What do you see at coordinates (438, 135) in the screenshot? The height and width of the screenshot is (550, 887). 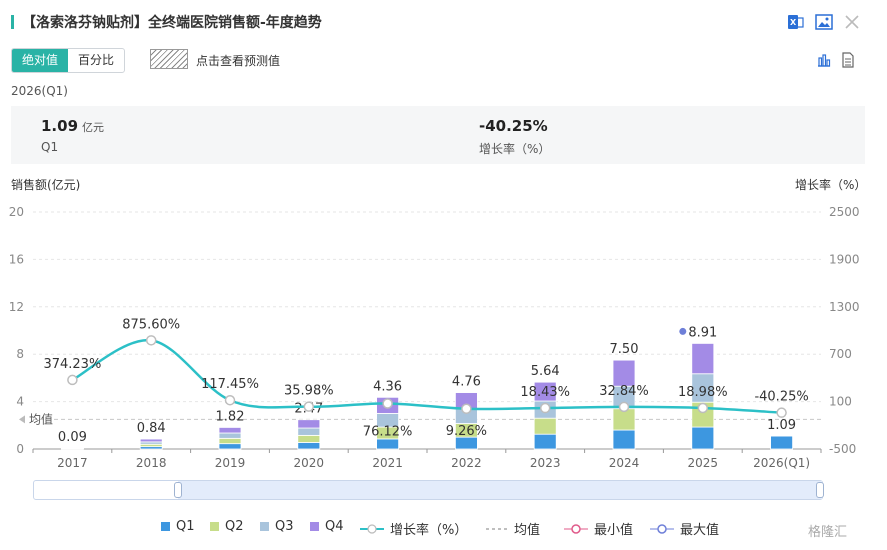 I see `summary-panel: 1.09 亿元 Q1 -40.25% 增长率（%）` at bounding box center [438, 135].